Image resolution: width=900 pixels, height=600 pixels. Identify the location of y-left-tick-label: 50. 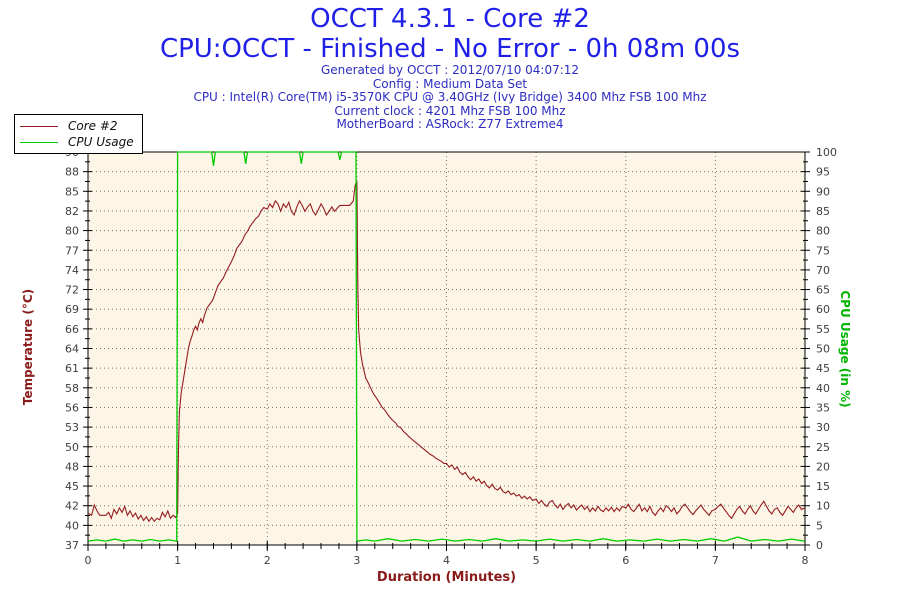
(72, 447).